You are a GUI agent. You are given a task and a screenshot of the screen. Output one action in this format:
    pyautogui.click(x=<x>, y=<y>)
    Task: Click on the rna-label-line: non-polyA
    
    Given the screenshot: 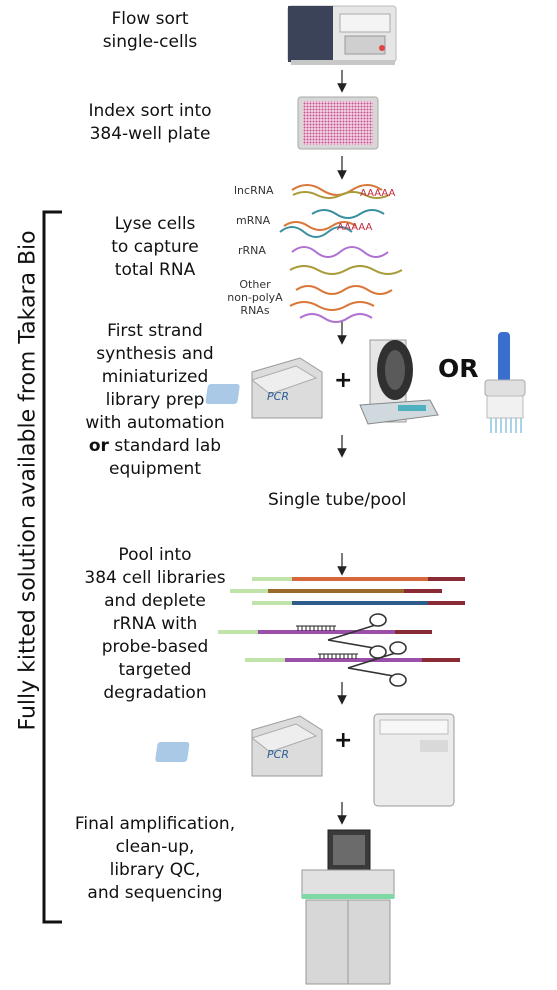 What is the action you would take?
    pyautogui.click(x=255, y=297)
    